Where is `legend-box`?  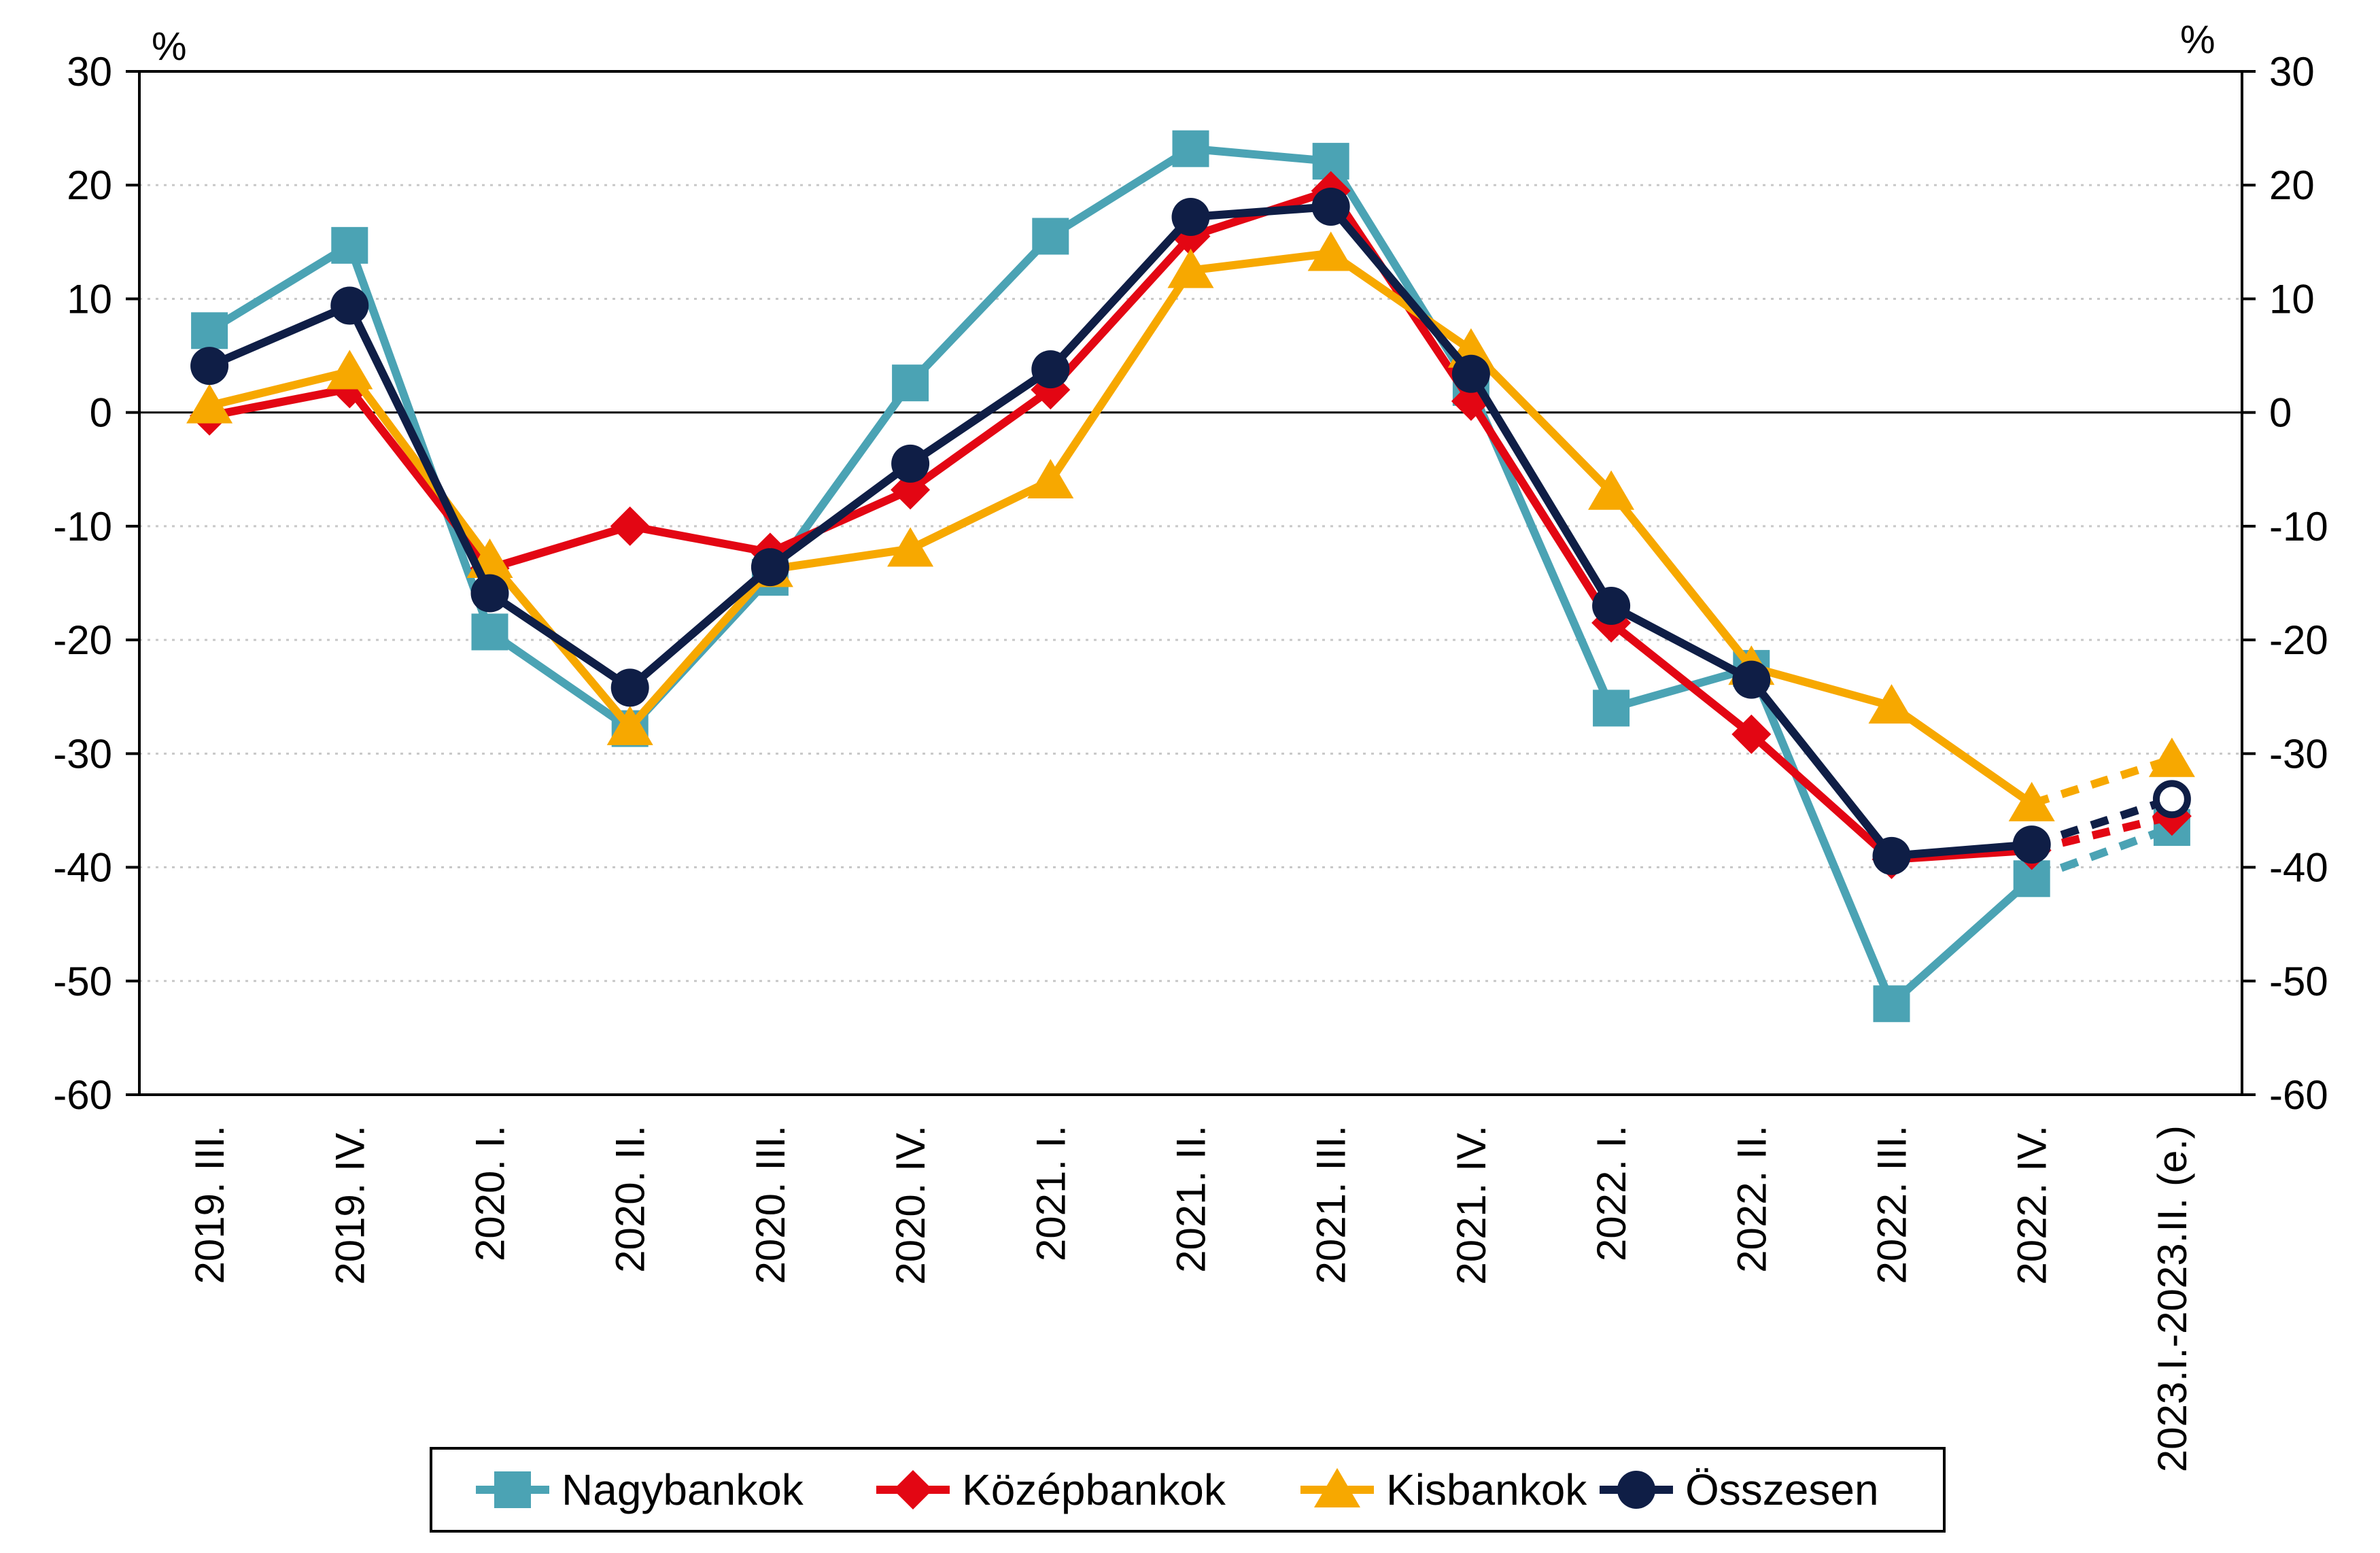 legend-box is located at coordinates (1188, 1490).